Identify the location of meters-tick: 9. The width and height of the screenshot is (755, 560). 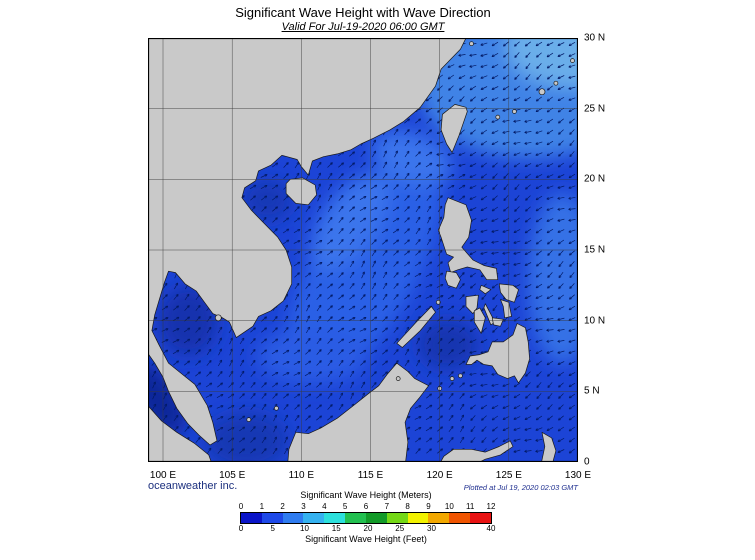
(428, 506).